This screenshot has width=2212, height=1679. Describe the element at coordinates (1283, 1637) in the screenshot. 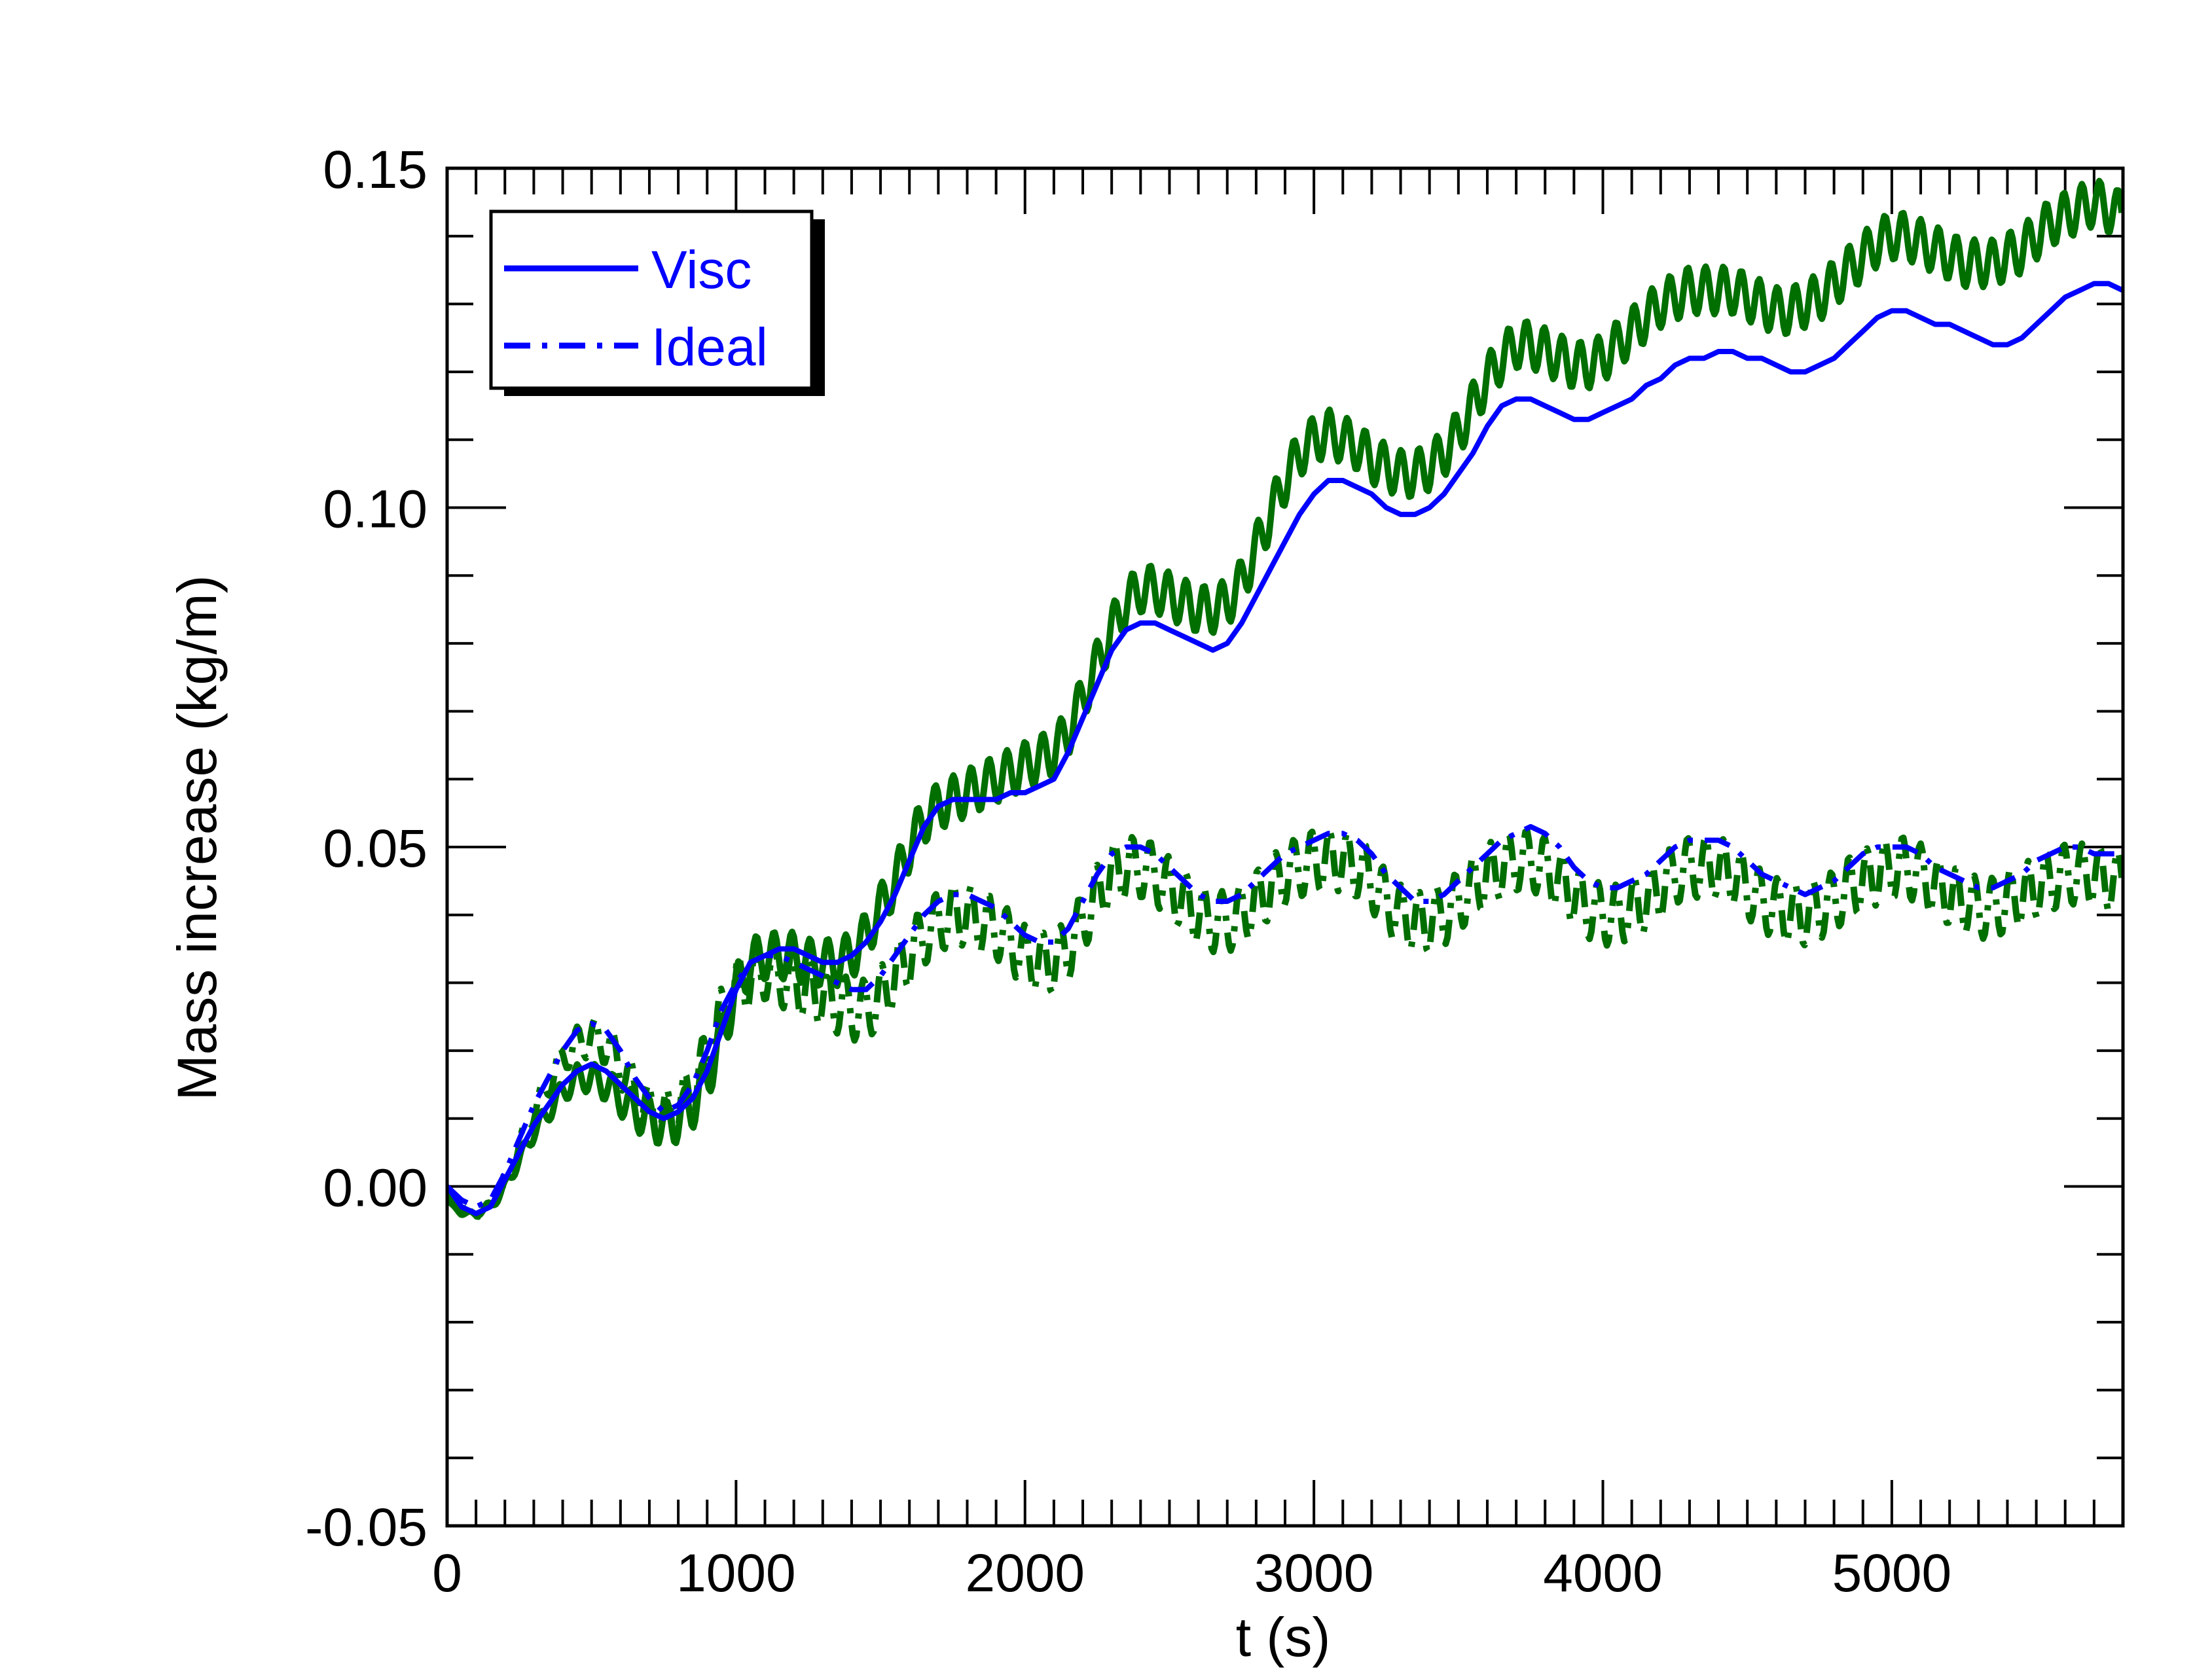

I see `x-axis-title: t (s)` at that location.